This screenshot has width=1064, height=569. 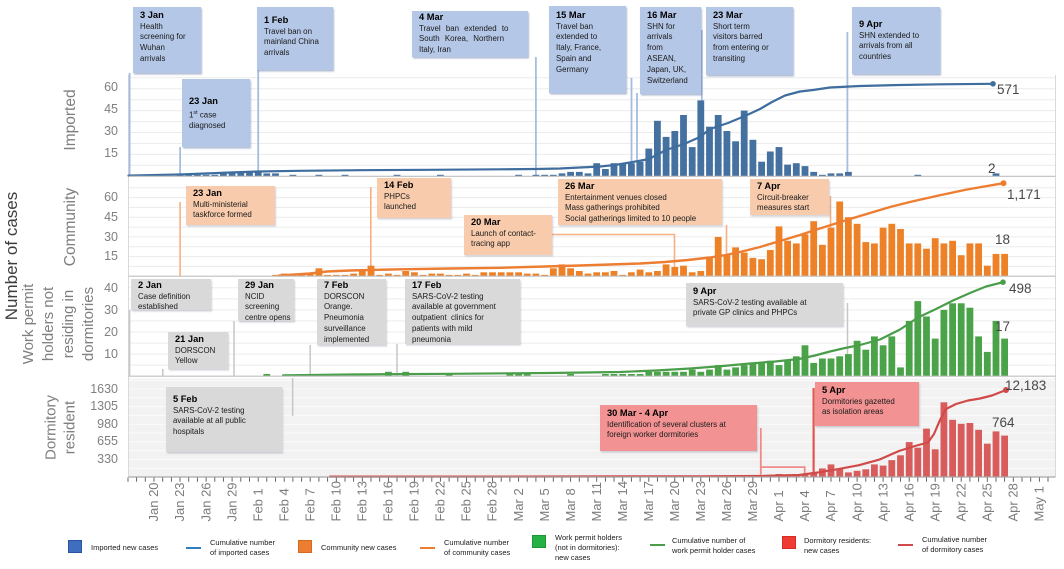 What do you see at coordinates (414, 501) in the screenshot?
I see `svg-text: Feb 19` at bounding box center [414, 501].